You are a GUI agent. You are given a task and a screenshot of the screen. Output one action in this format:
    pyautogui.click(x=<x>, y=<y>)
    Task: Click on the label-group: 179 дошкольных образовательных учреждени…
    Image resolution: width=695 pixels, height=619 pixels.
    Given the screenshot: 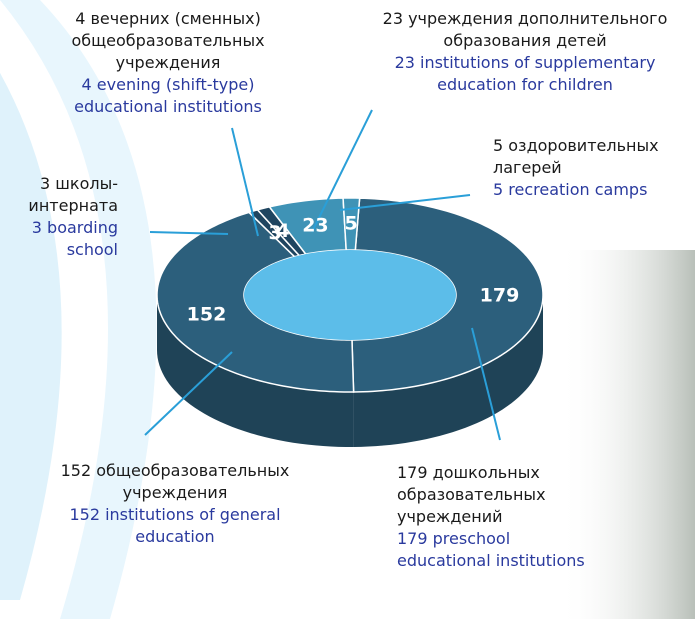 What is the action you would take?
    pyautogui.click(x=492, y=517)
    